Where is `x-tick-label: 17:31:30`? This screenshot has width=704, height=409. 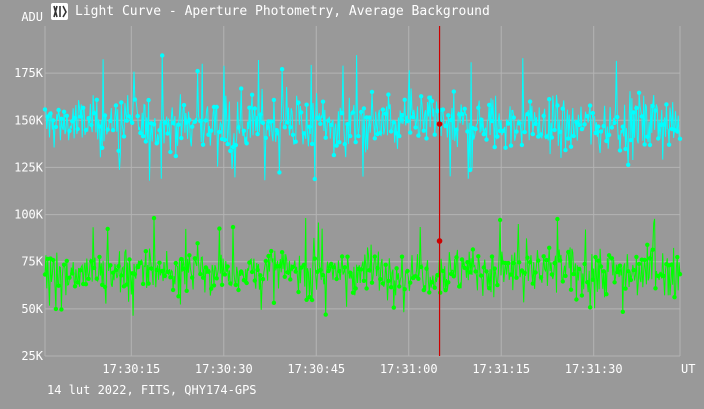
x-tick-label: 17:31:30 is located at coordinates (594, 369).